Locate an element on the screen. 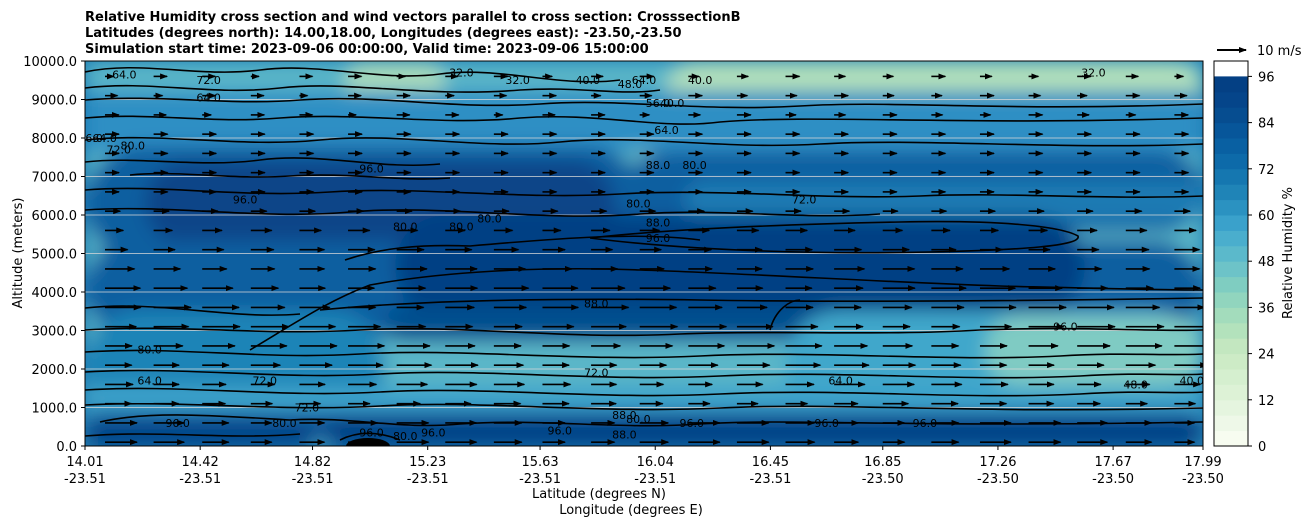 The width and height of the screenshot is (1304, 526). y-tick-label: 2000.0 is located at coordinates (55, 370).